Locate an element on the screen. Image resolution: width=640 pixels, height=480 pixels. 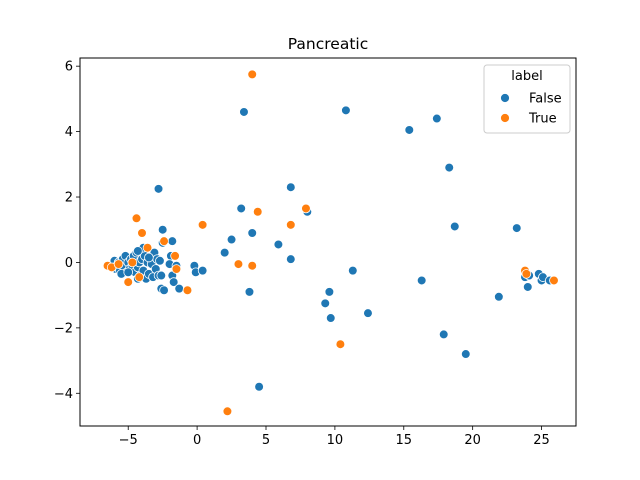
legend-marker-true is located at coordinates (505, 118).